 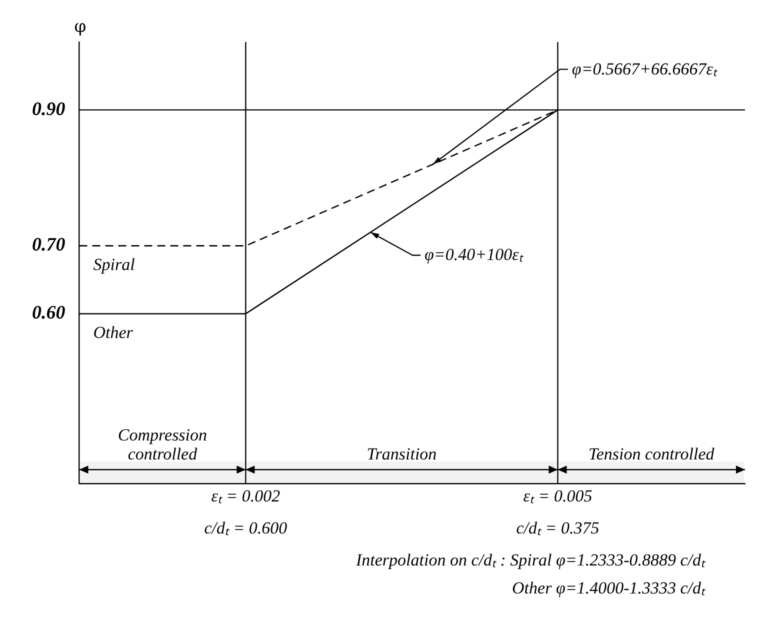 What do you see at coordinates (474, 254) in the screenshot?
I see `annotation: φ=0.40+100εₜ` at bounding box center [474, 254].